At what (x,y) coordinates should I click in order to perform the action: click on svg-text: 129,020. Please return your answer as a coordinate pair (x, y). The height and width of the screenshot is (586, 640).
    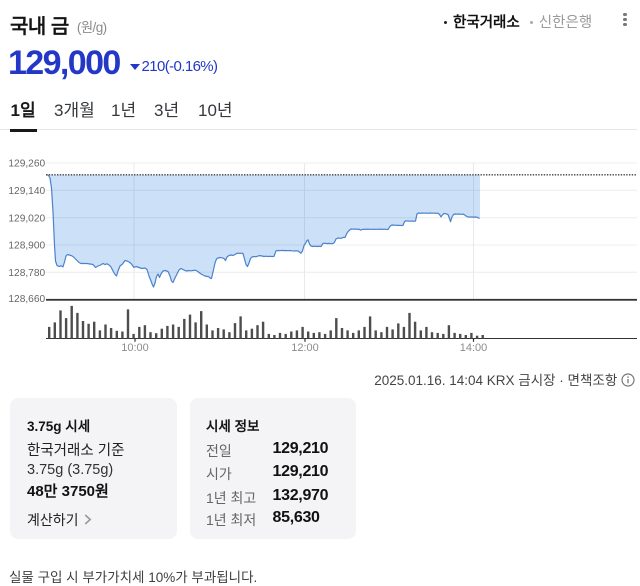
    Looking at the image, I should click on (26, 218).